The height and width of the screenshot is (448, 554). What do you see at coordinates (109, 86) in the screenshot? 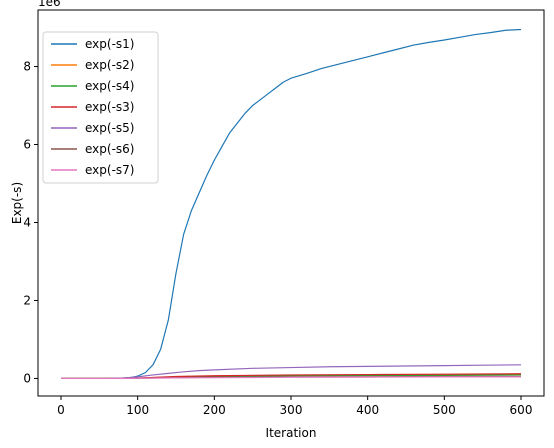
I see `legend-label: exp(-s4)` at bounding box center [109, 86].